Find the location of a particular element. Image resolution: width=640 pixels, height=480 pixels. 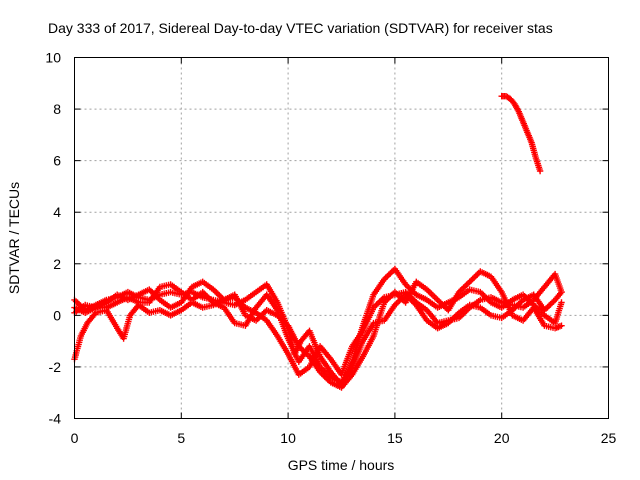

y-tick-label: 0 is located at coordinates (57, 315).